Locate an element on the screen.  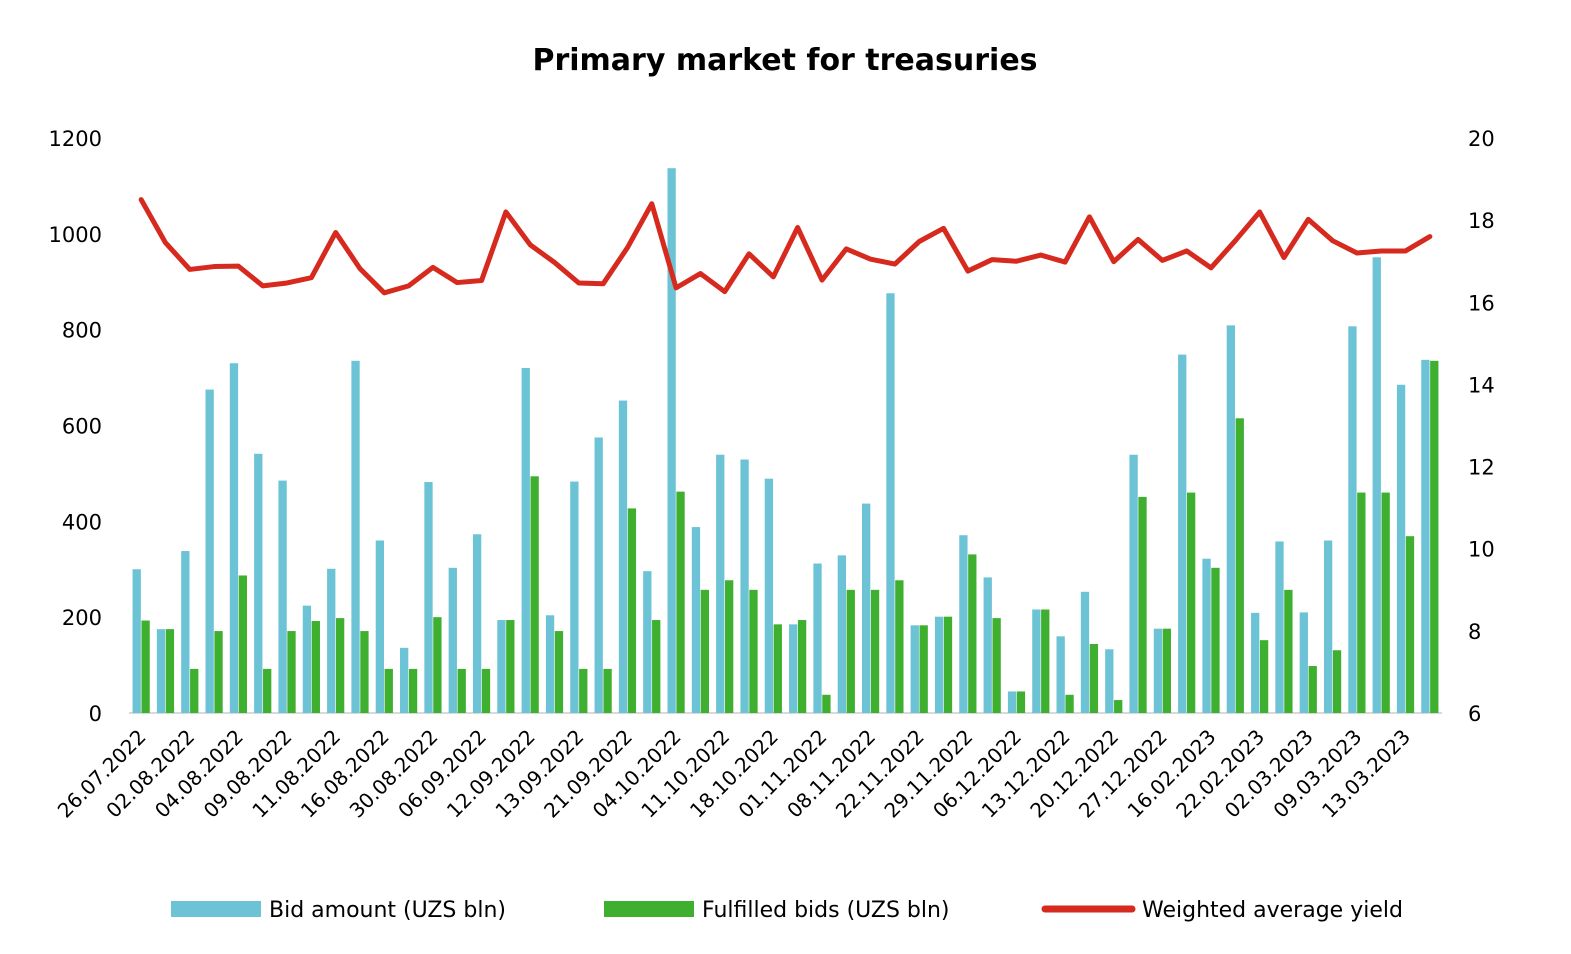
legend-label-fulfilled-bids: Fulfilled bids (UZS bln) is located at coordinates (826, 910).